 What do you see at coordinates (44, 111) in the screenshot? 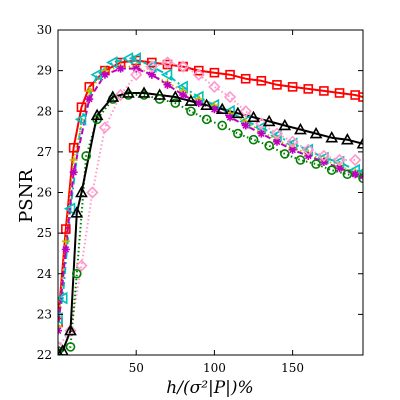
I see `y-tick-label: 28` at bounding box center [44, 111].